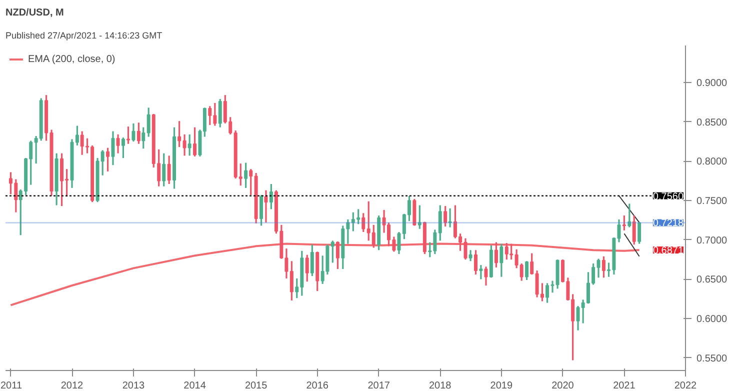 The height and width of the screenshot is (391, 730). What do you see at coordinates (84, 35) in the screenshot?
I see `text: Published 27/Apr/2021 - 14:16:23 GMT` at bounding box center [84, 35].